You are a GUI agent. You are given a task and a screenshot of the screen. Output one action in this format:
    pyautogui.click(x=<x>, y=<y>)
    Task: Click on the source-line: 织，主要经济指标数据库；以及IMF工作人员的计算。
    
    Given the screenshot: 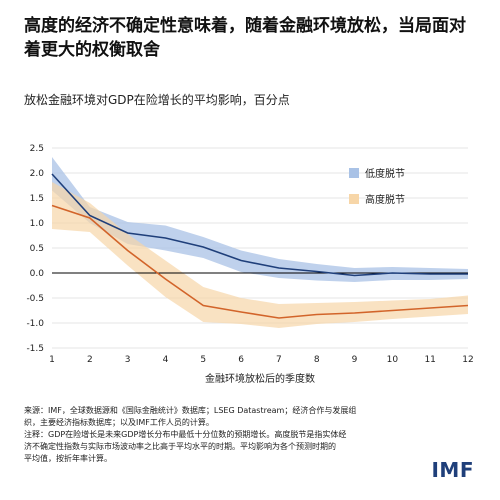 What is the action you would take?
    pyautogui.click(x=119, y=422)
    